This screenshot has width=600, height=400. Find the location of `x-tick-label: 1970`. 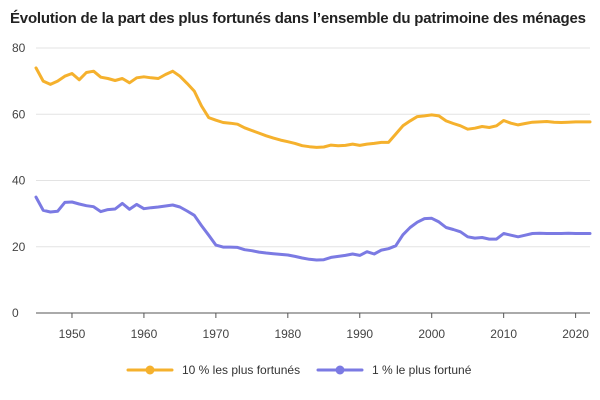

x-tick-label: 1970 is located at coordinates (216, 334).